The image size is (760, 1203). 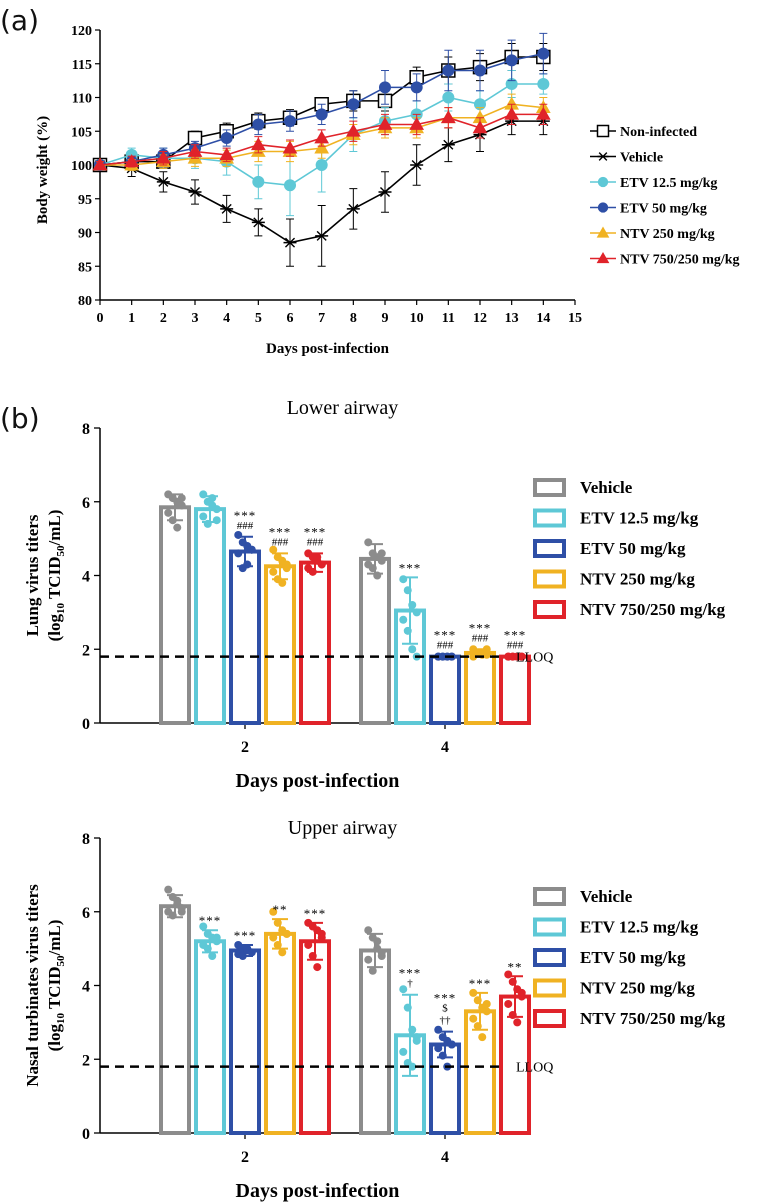 What do you see at coordinates (226, 318) in the screenshot?
I see `x-tick-label: 4` at bounding box center [226, 318].